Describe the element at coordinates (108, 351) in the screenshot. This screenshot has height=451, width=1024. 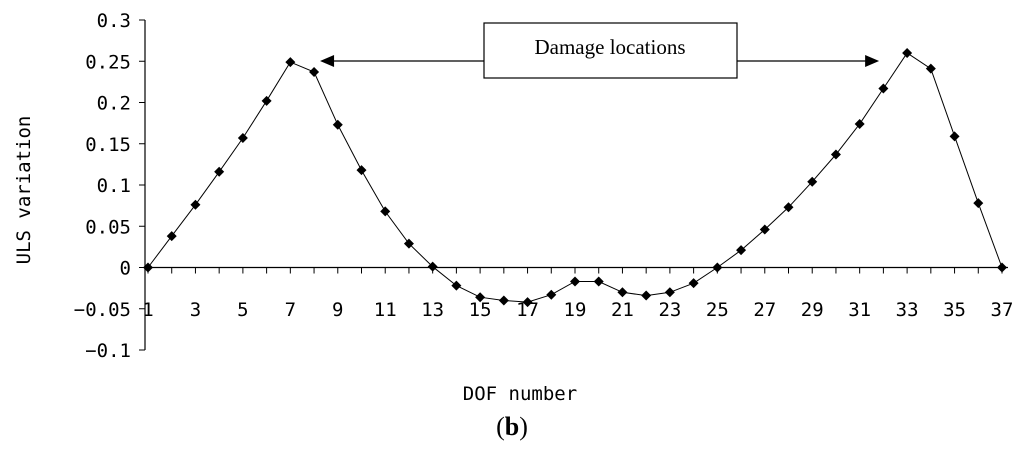
I see `y-tick-label: −0.1` at that location.